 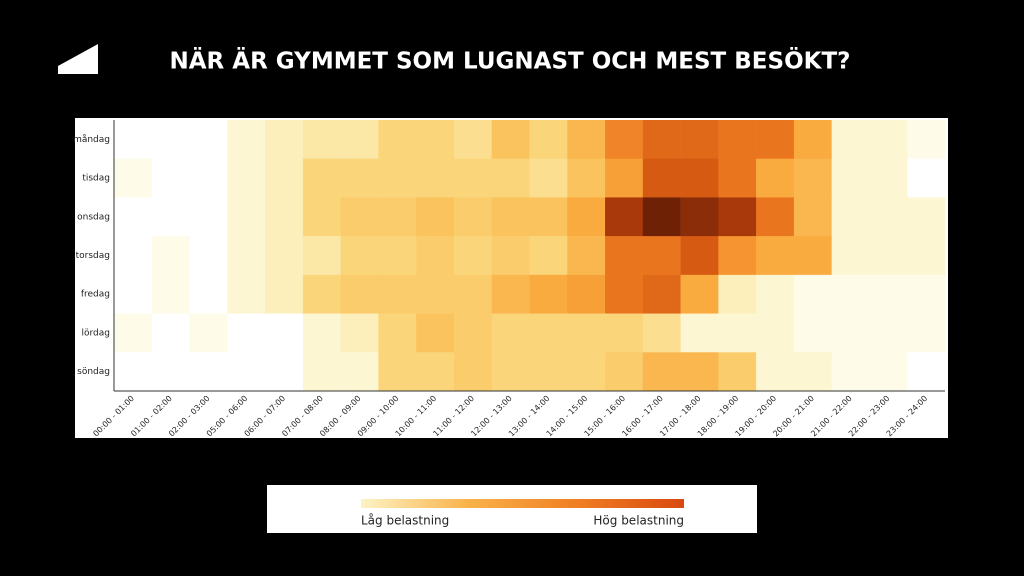 I want to click on y-tick-label: fredag, so click(x=95, y=295).